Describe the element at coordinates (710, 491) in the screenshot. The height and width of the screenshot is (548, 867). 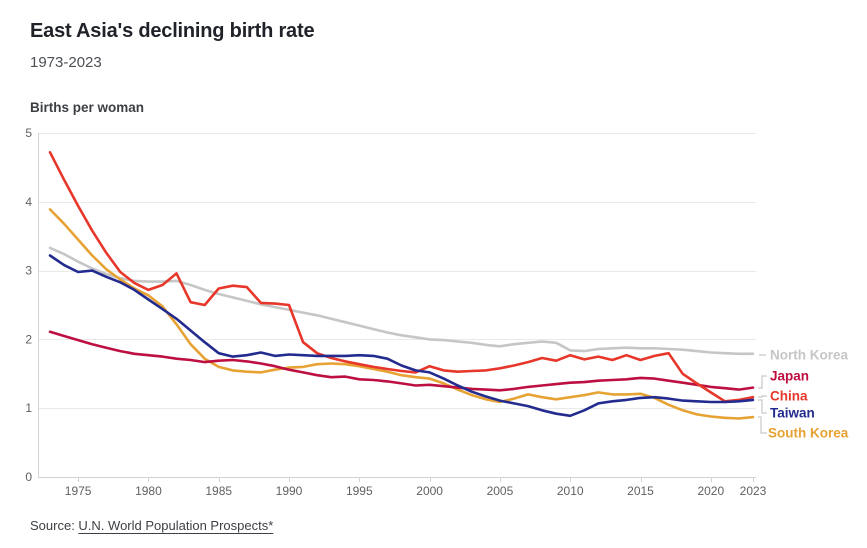
I see `x-tick-label-2020: 2020` at that location.